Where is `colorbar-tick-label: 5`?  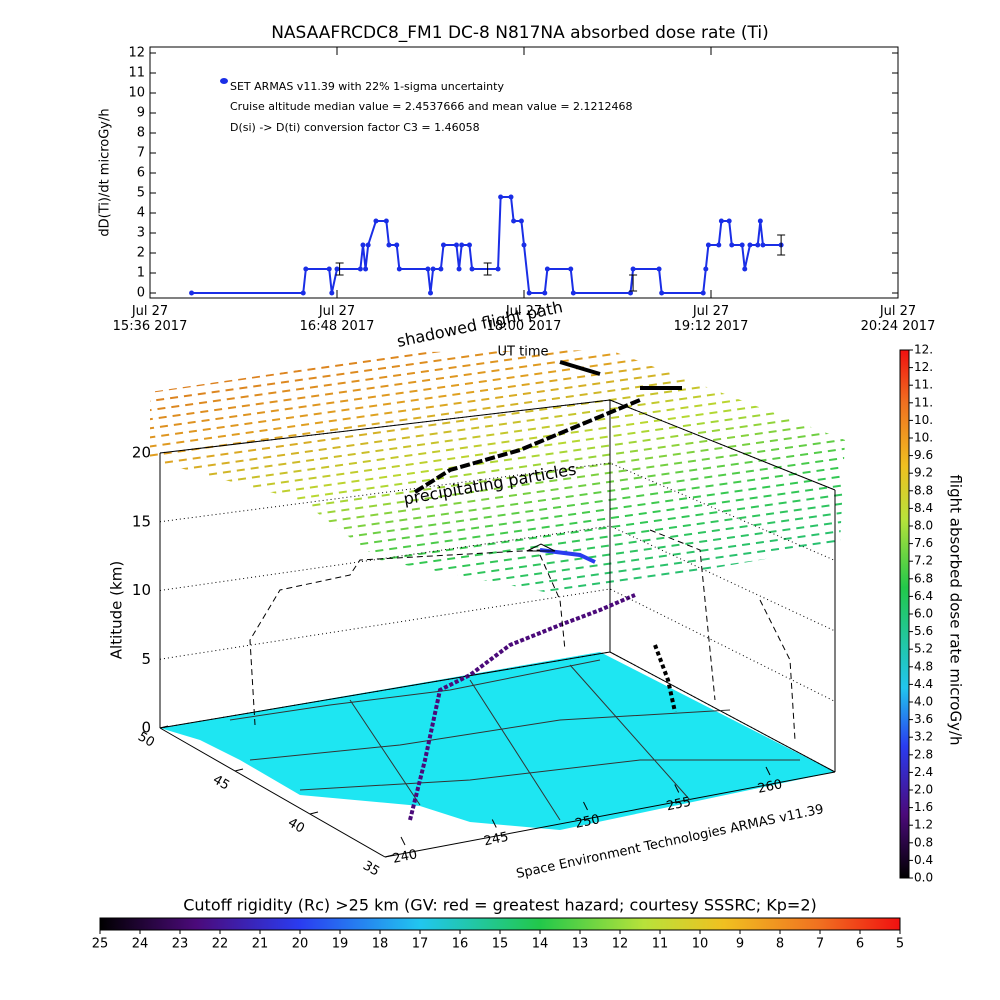
colorbar-tick-label: 5 is located at coordinates (900, 944).